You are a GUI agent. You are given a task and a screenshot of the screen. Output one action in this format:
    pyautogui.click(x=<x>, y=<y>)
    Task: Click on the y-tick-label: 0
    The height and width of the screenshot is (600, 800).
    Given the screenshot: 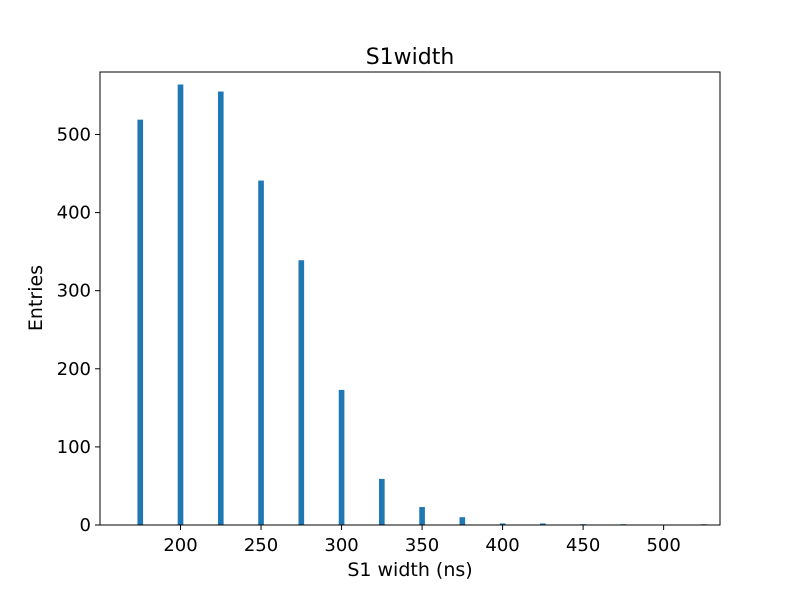 What is the action you would take?
    pyautogui.click(x=85, y=525)
    